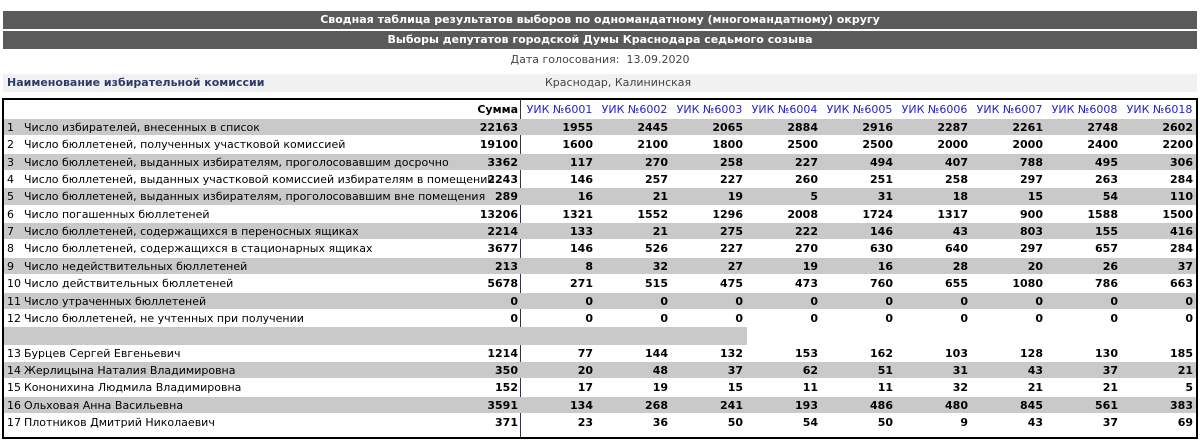  I want to click on cell: 473, so click(806, 284).